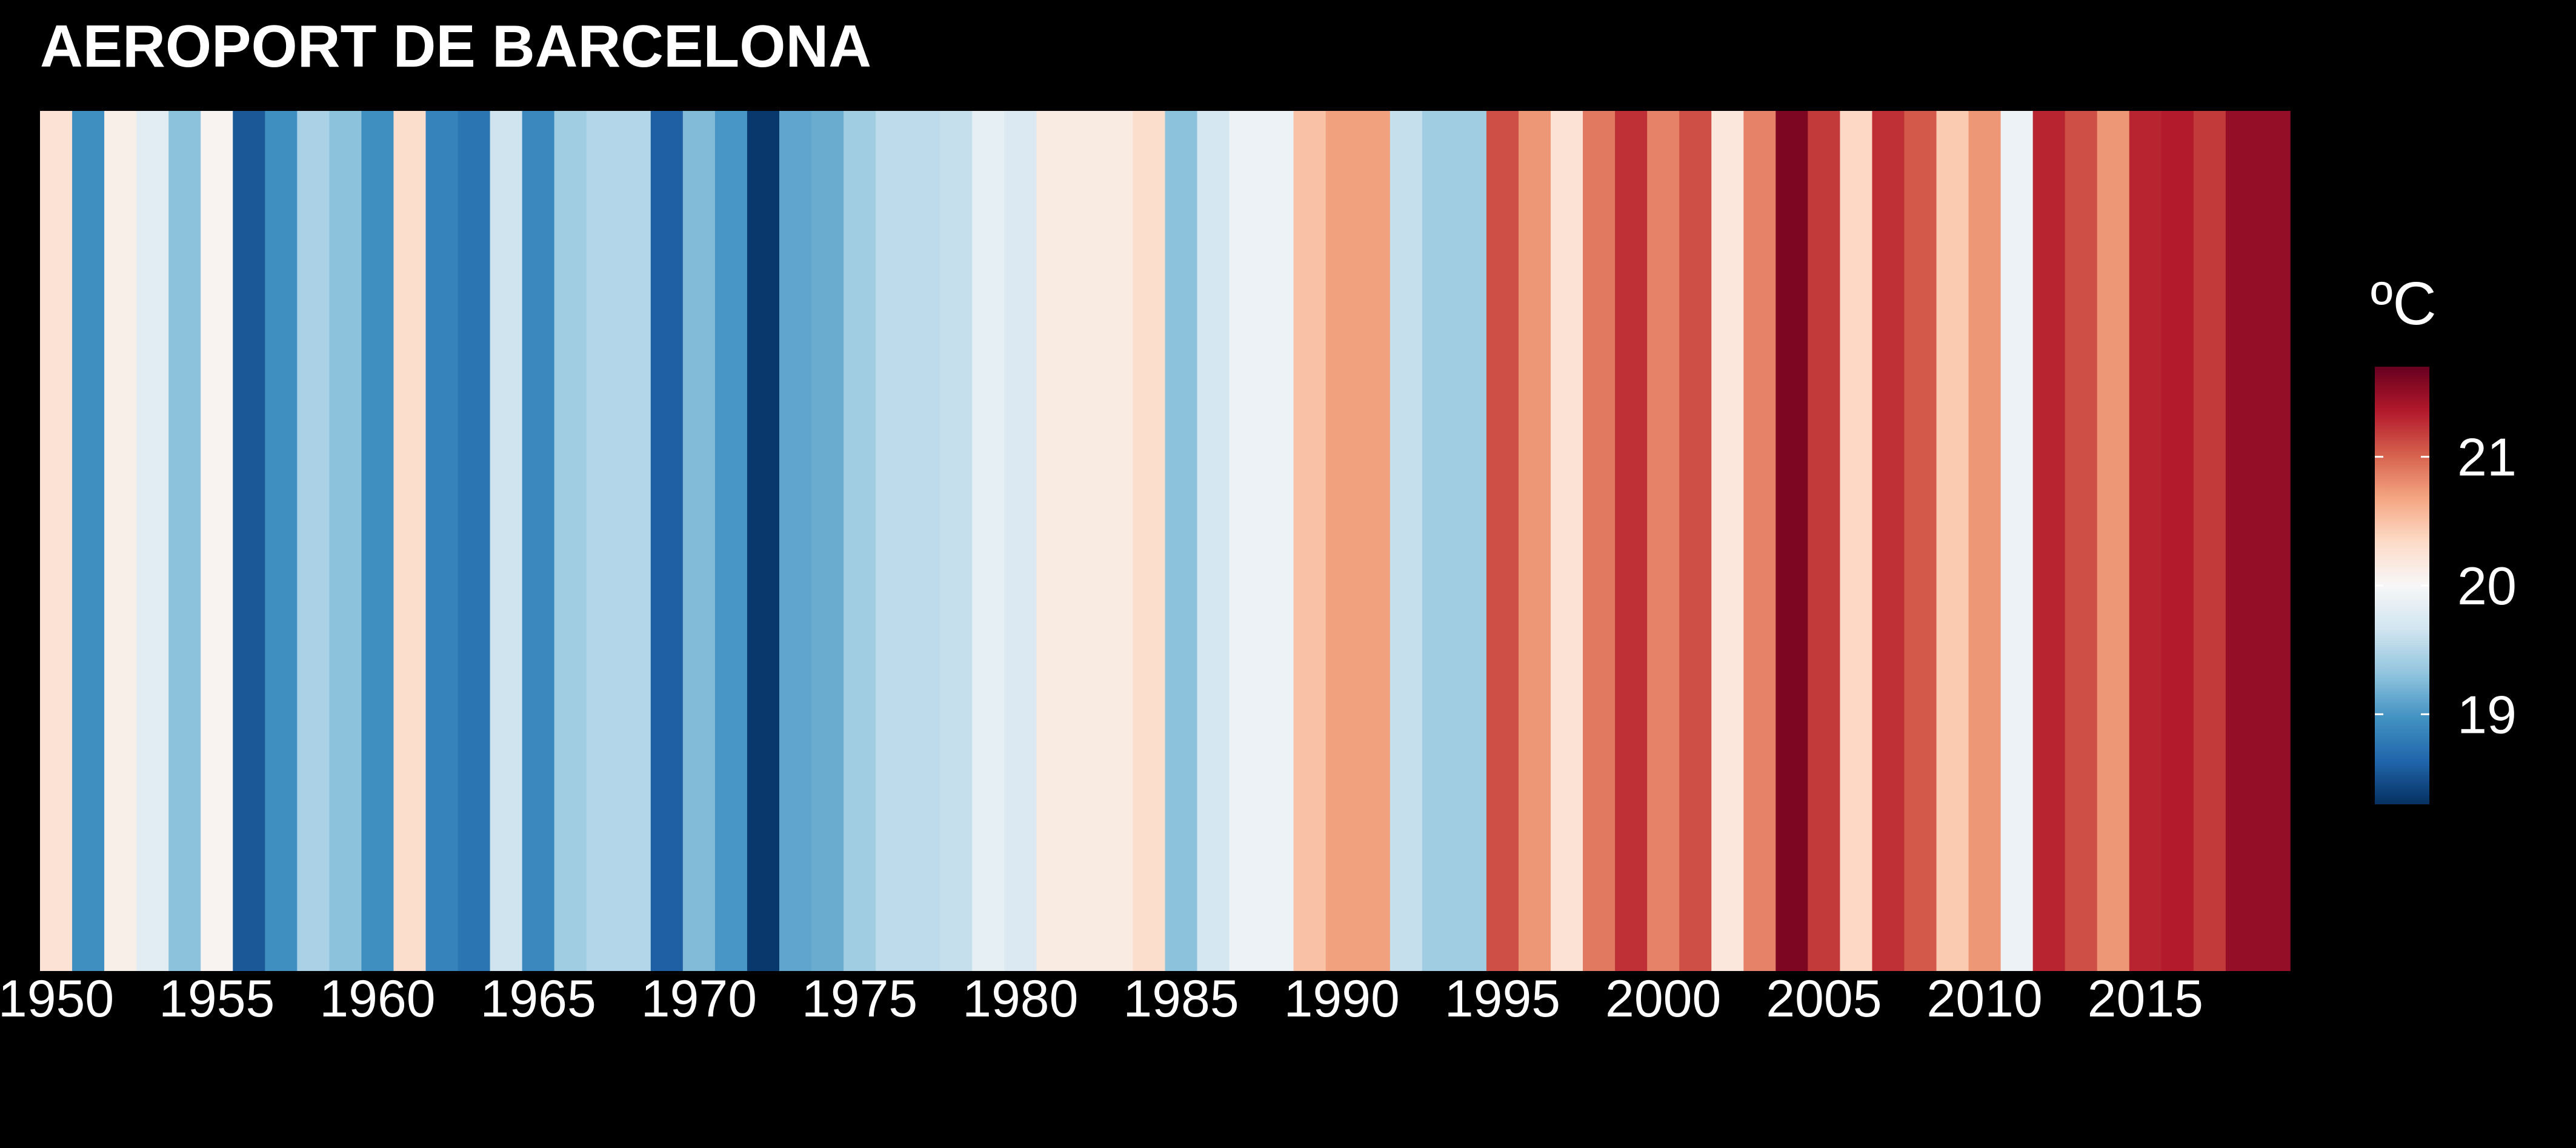  I want to click on stripe-1977, so click(924, 541).